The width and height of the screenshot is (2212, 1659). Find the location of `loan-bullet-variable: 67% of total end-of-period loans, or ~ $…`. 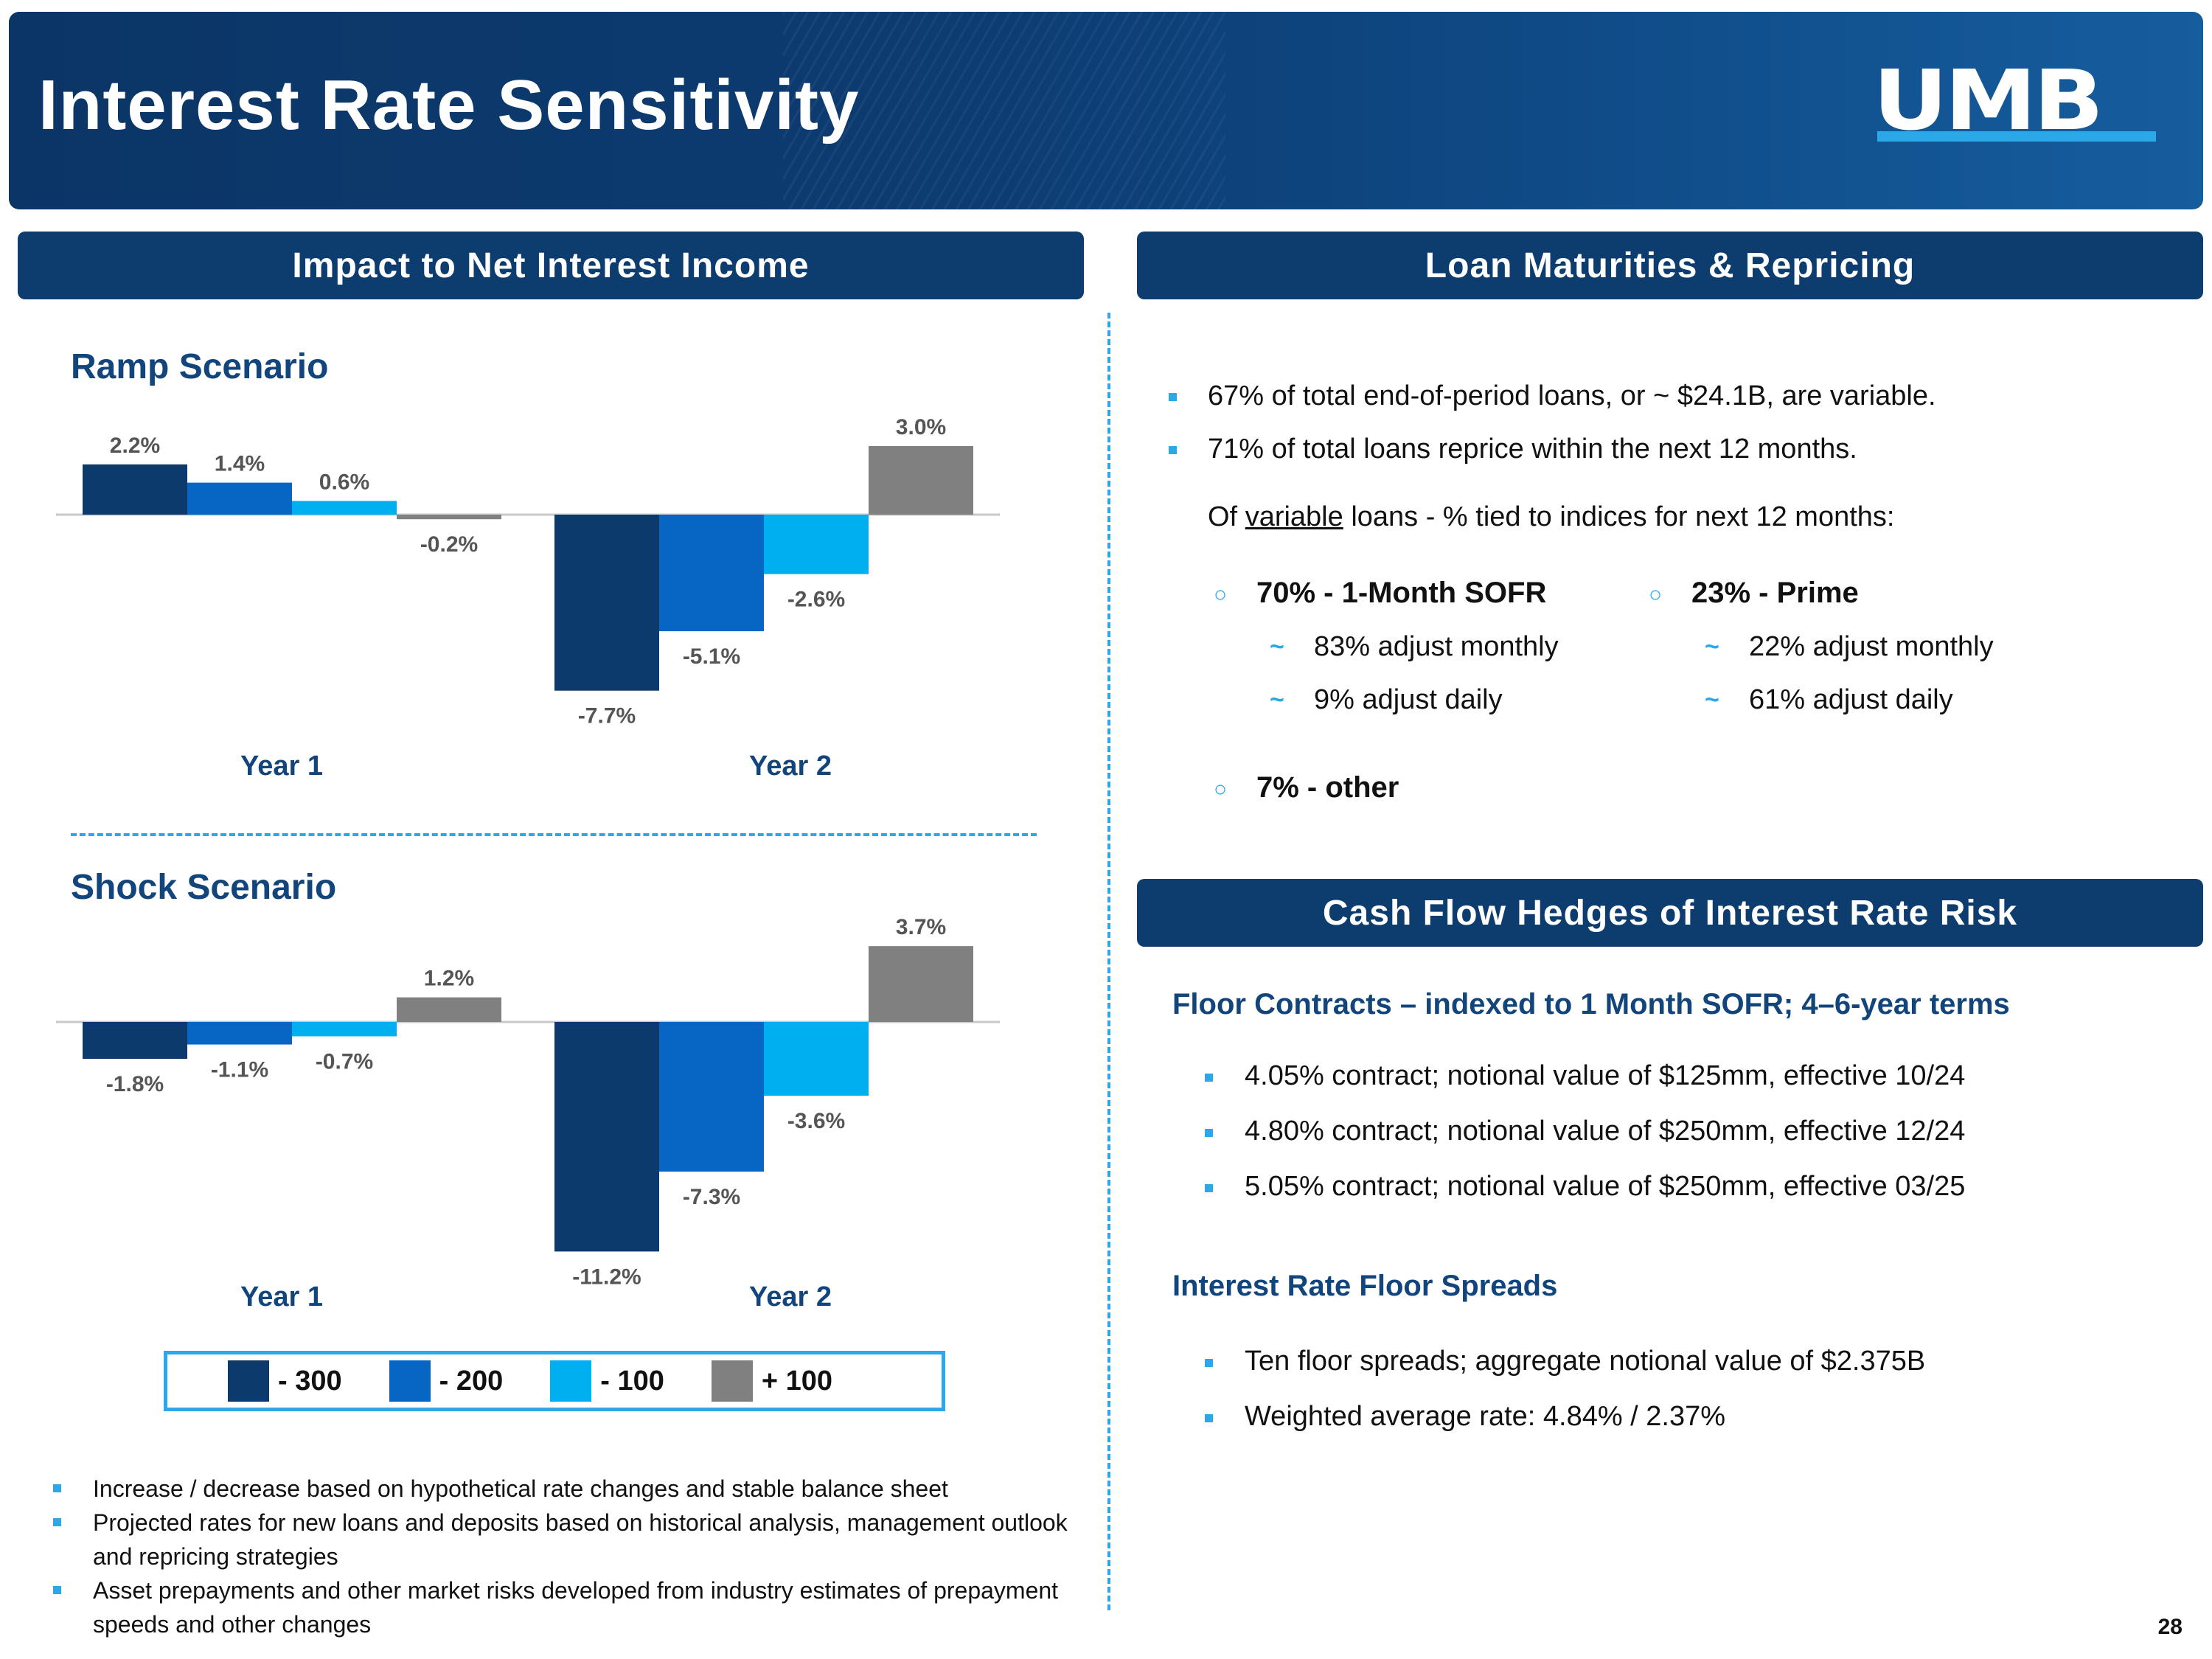

loan-bullet-variable: 67% of total end-of-period loans, or ~ $… is located at coordinates (1572, 395).